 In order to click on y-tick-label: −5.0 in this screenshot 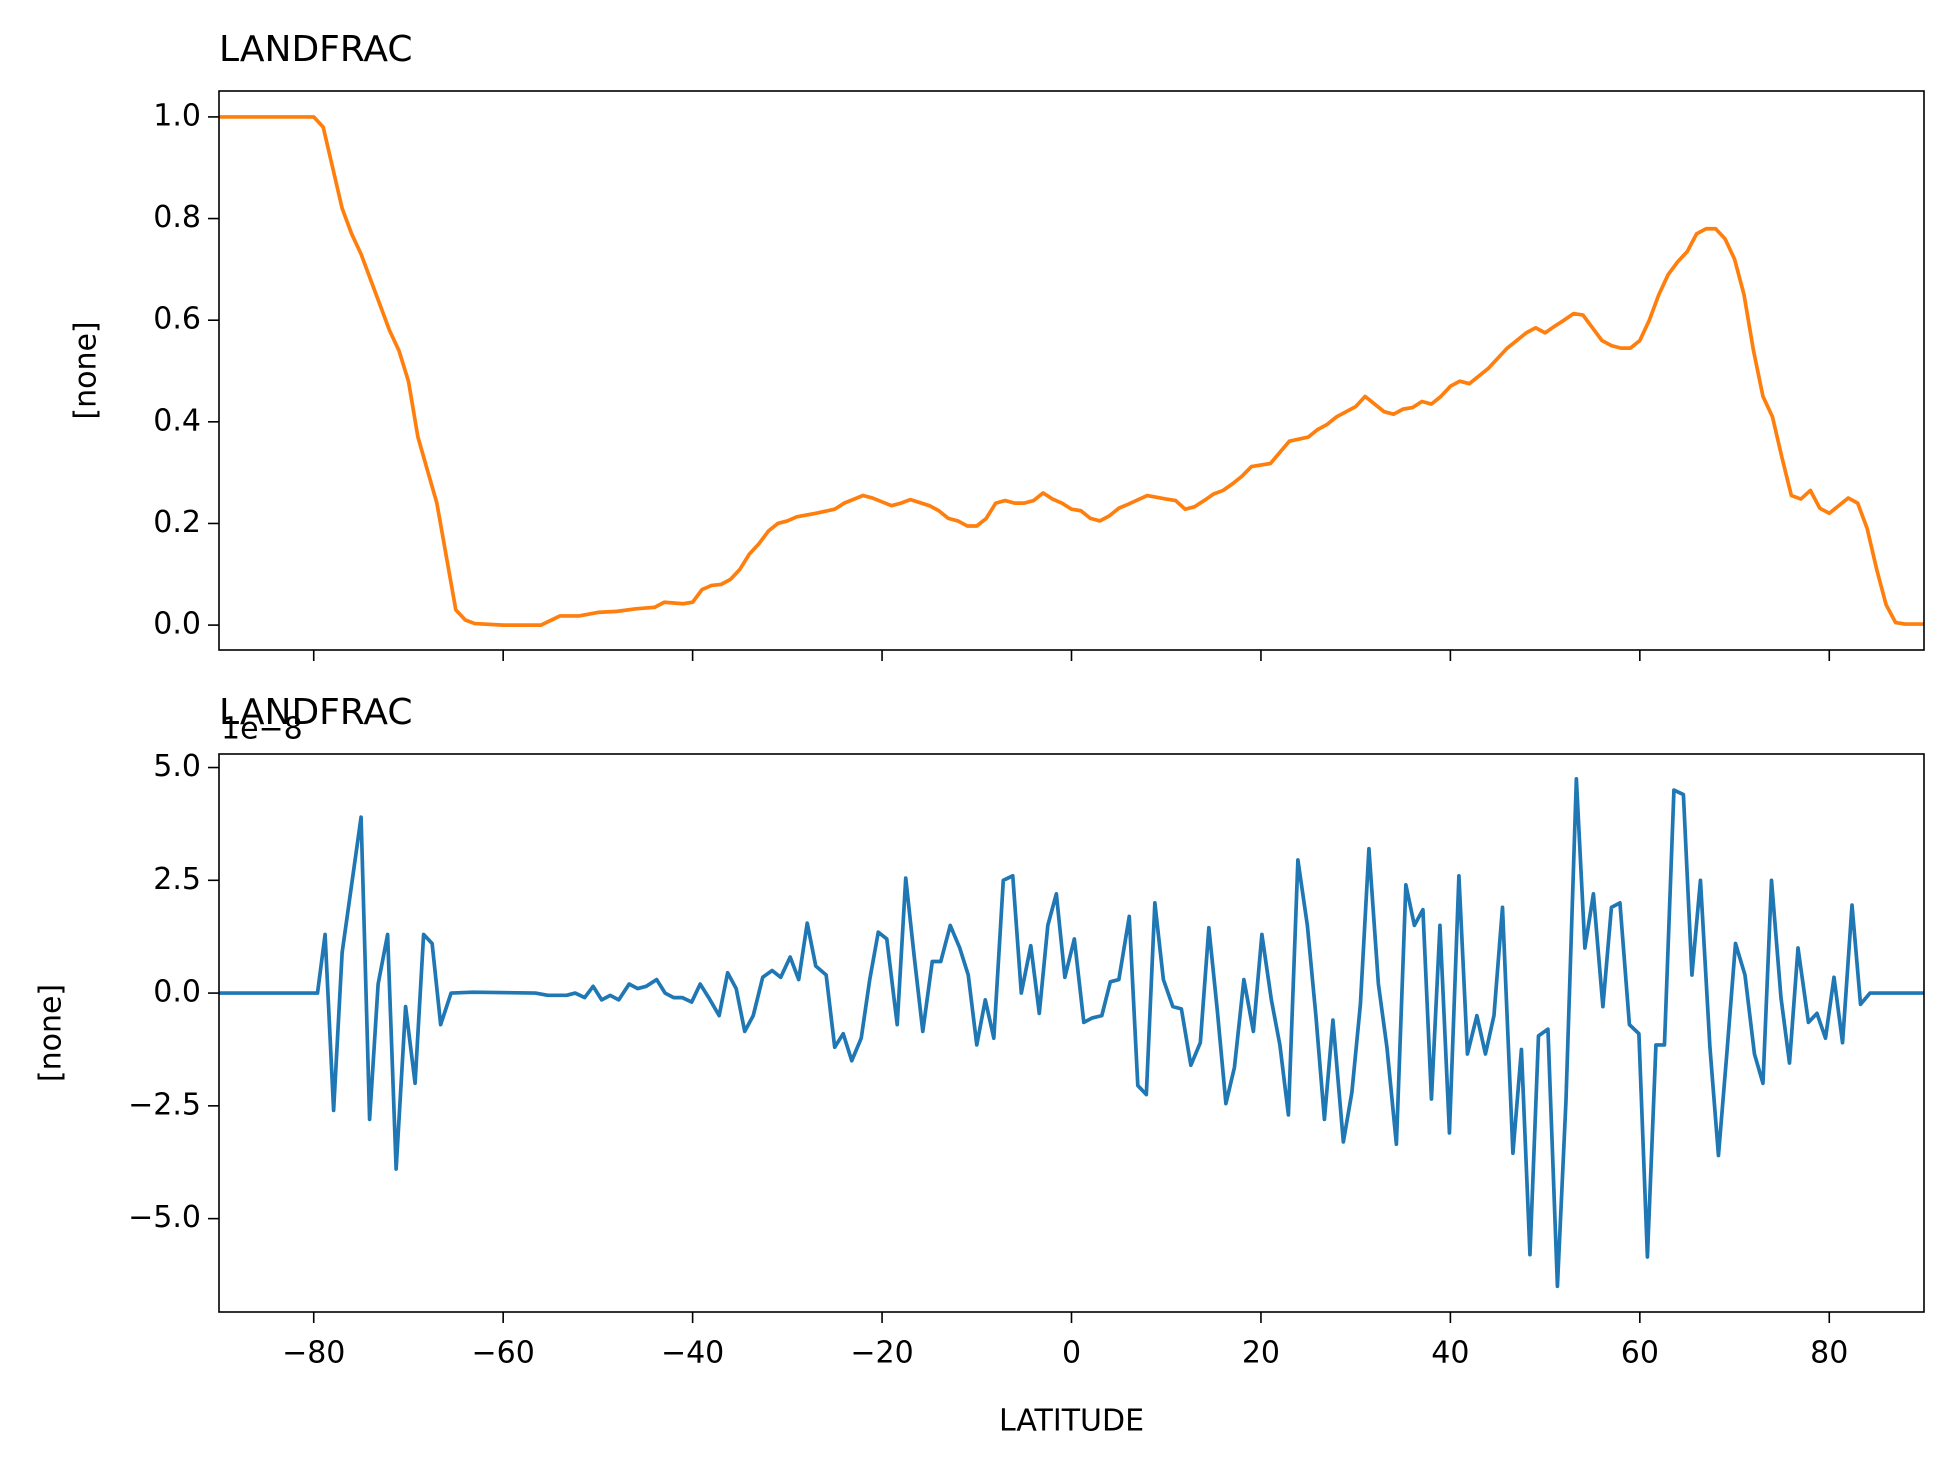, I will do `click(164, 1217)`.